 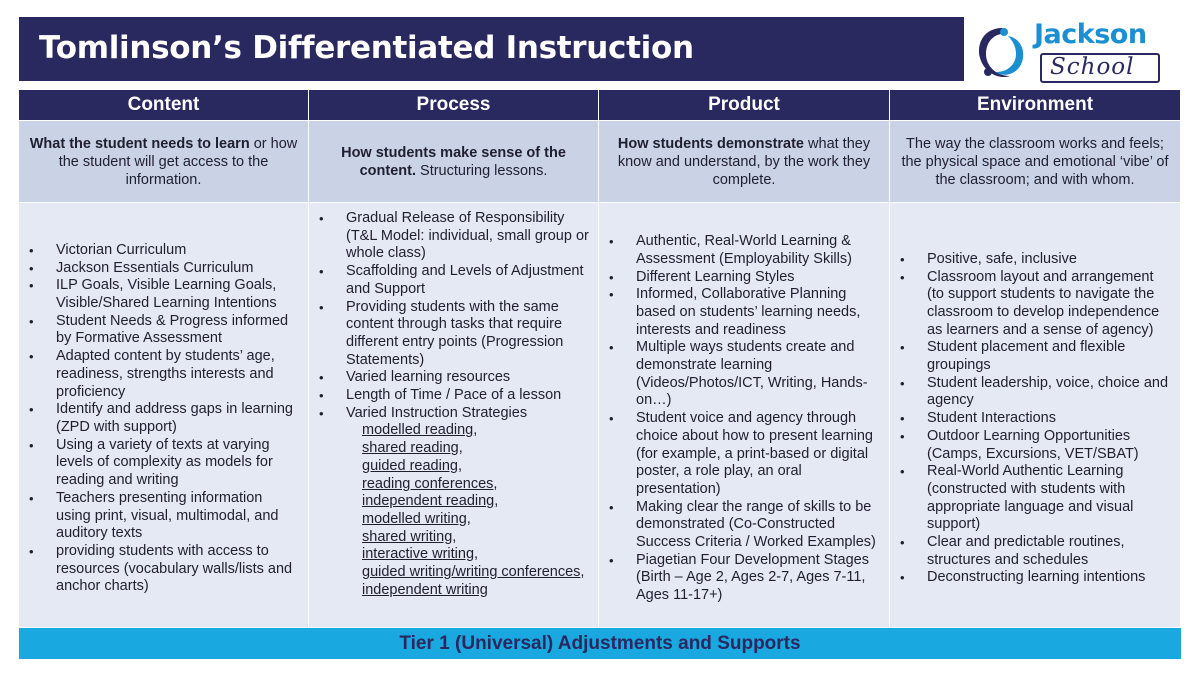 I want to click on list-item: Student Interactions, so click(x=1035, y=419).